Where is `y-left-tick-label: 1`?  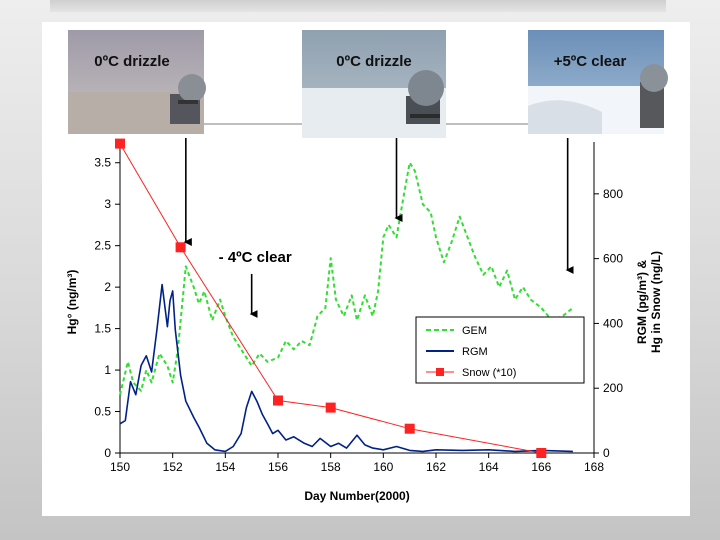
y-left-tick-label: 1 is located at coordinates (107, 370).